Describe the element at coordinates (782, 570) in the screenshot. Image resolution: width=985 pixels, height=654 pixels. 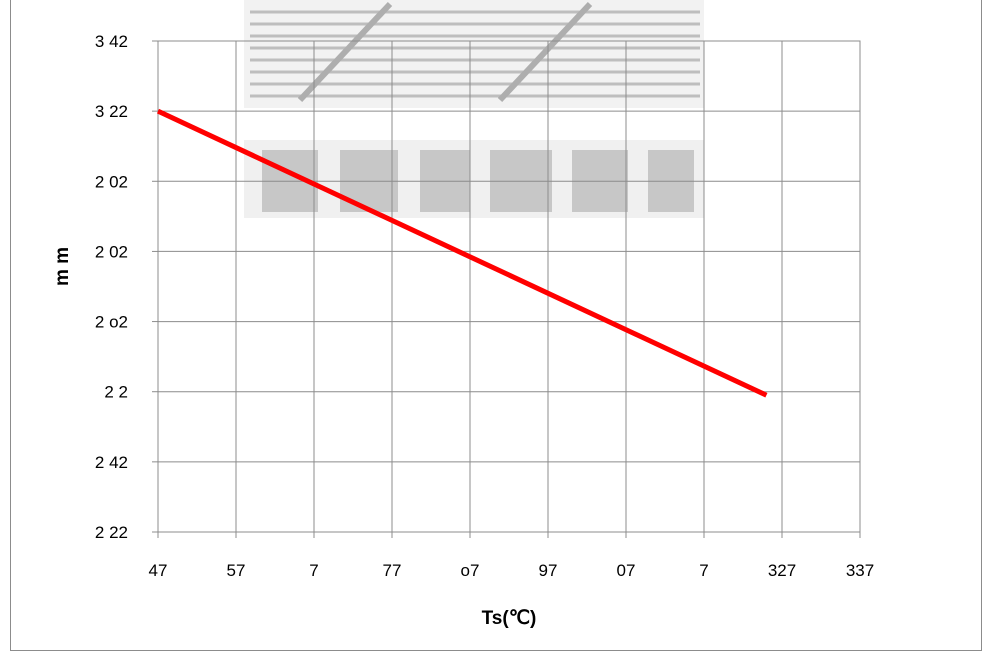
I see `x-tick-label: 327` at that location.